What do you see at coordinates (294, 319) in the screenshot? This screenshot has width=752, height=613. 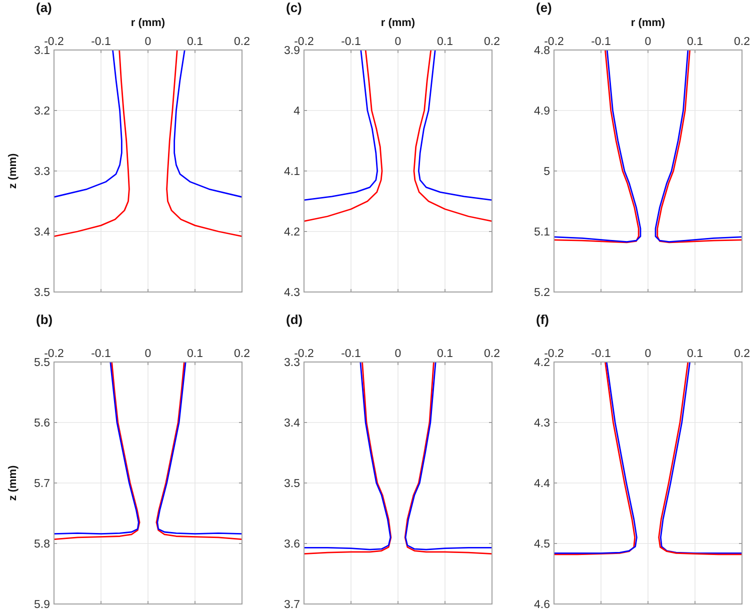 I see `chart-title: (d)` at bounding box center [294, 319].